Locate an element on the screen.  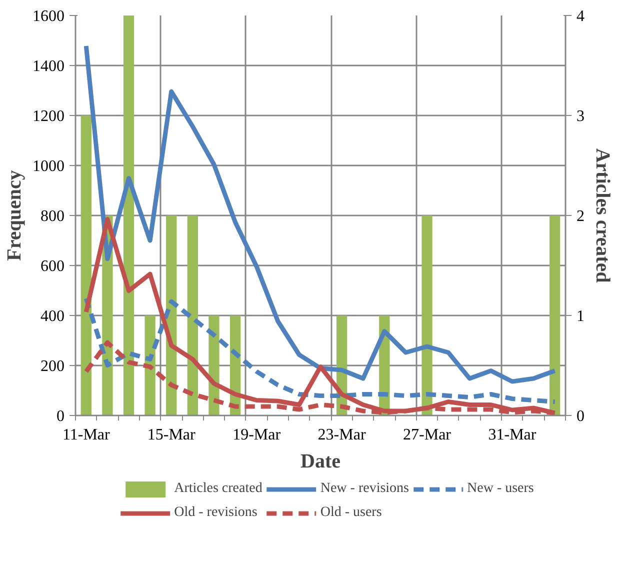
y2-tick-label: 3 is located at coordinates (580, 116).